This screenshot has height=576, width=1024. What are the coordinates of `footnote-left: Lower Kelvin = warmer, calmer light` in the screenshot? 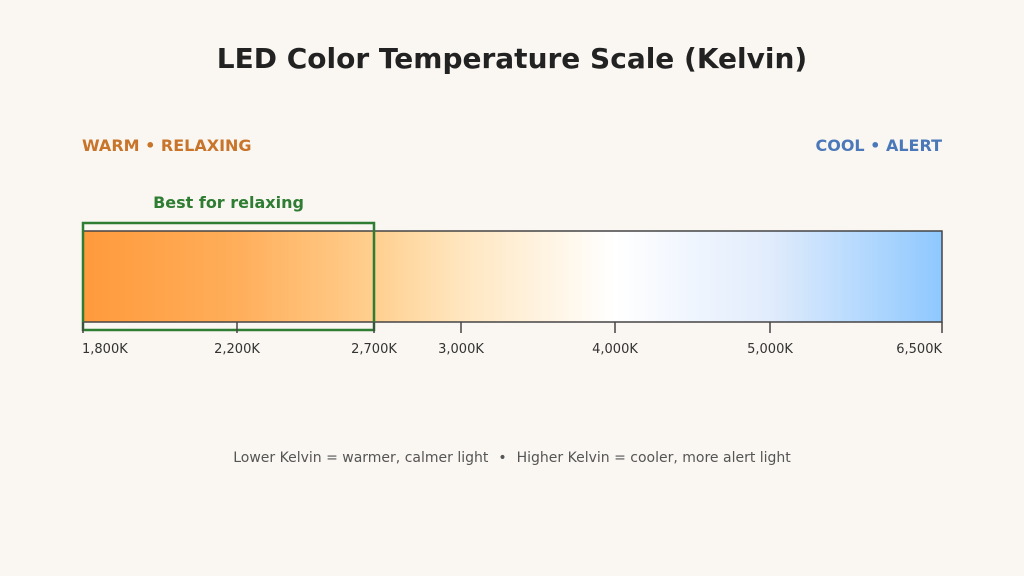 It's located at (361, 458).